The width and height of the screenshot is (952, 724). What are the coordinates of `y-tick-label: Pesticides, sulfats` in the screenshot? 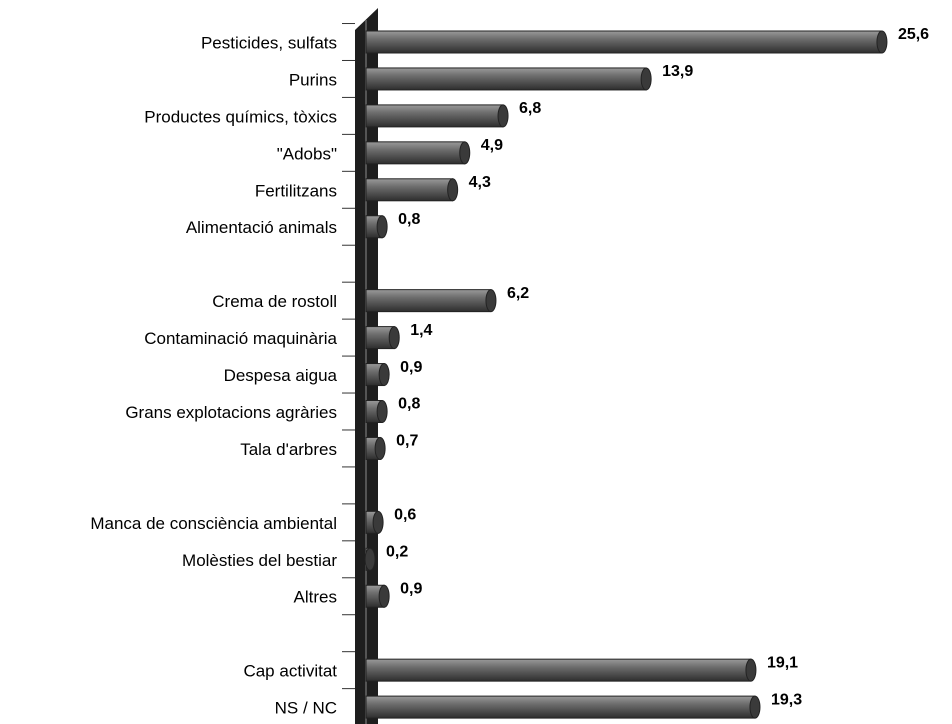 It's located at (269, 42).